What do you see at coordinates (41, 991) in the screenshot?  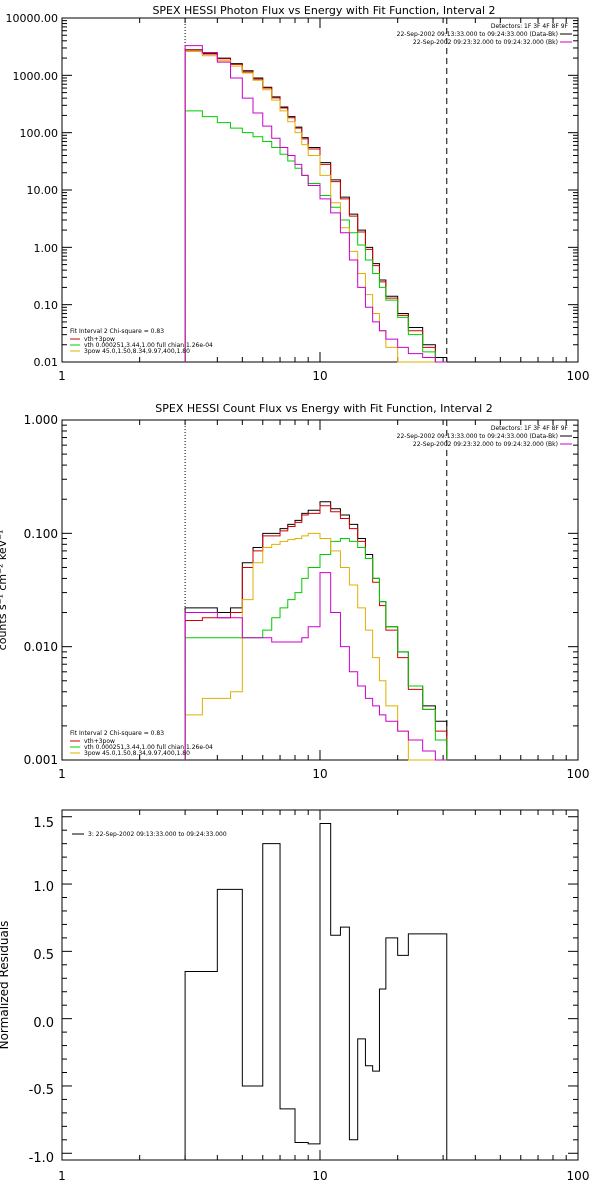 I see `residuals-y-axis: 1.5 1.0 0.5 0.0 -0.5 -1.0` at bounding box center [41, 991].